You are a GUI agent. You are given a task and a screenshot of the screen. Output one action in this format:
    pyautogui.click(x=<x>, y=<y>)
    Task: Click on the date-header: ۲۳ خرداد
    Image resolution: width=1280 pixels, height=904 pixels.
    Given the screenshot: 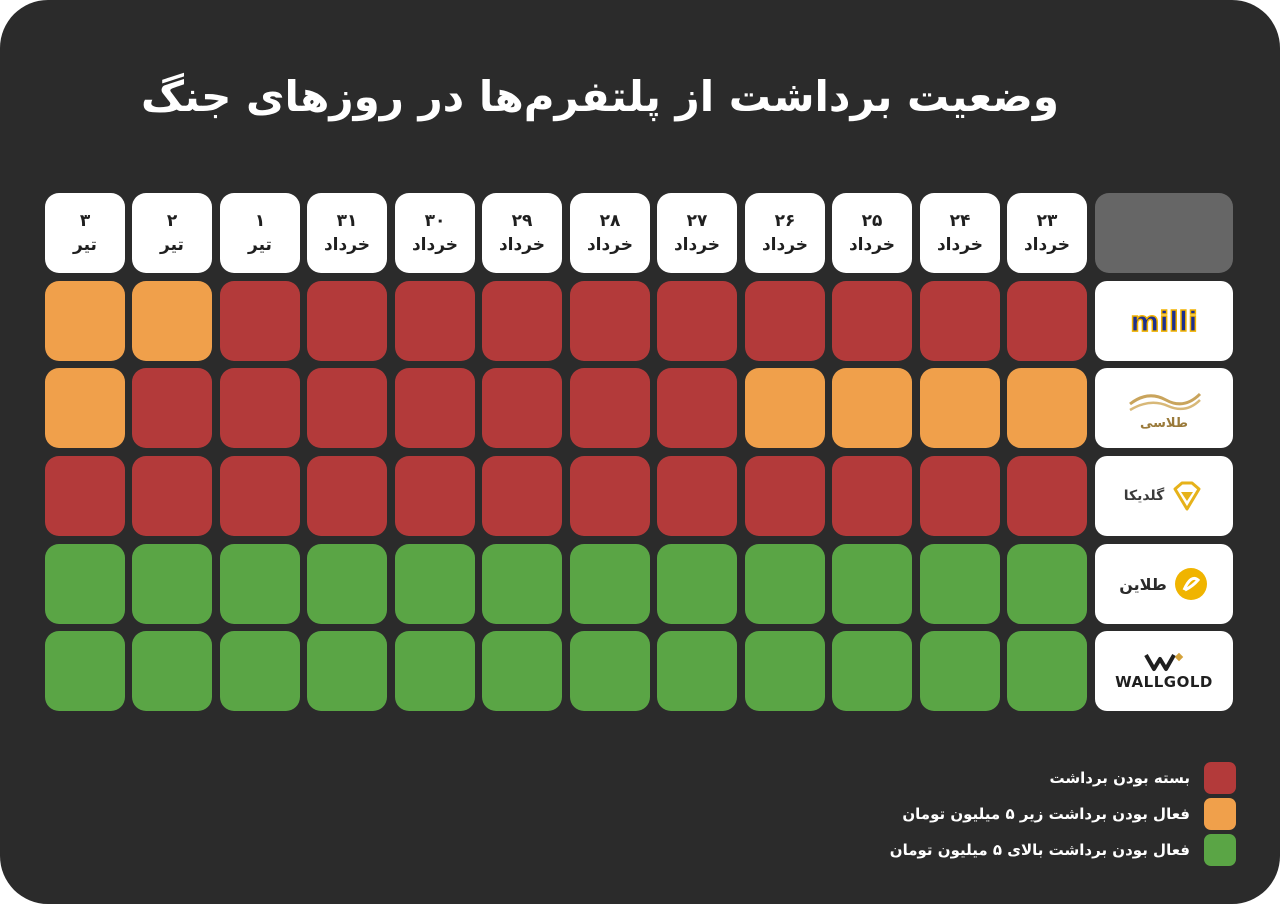 What is the action you would take?
    pyautogui.click(x=1047, y=233)
    